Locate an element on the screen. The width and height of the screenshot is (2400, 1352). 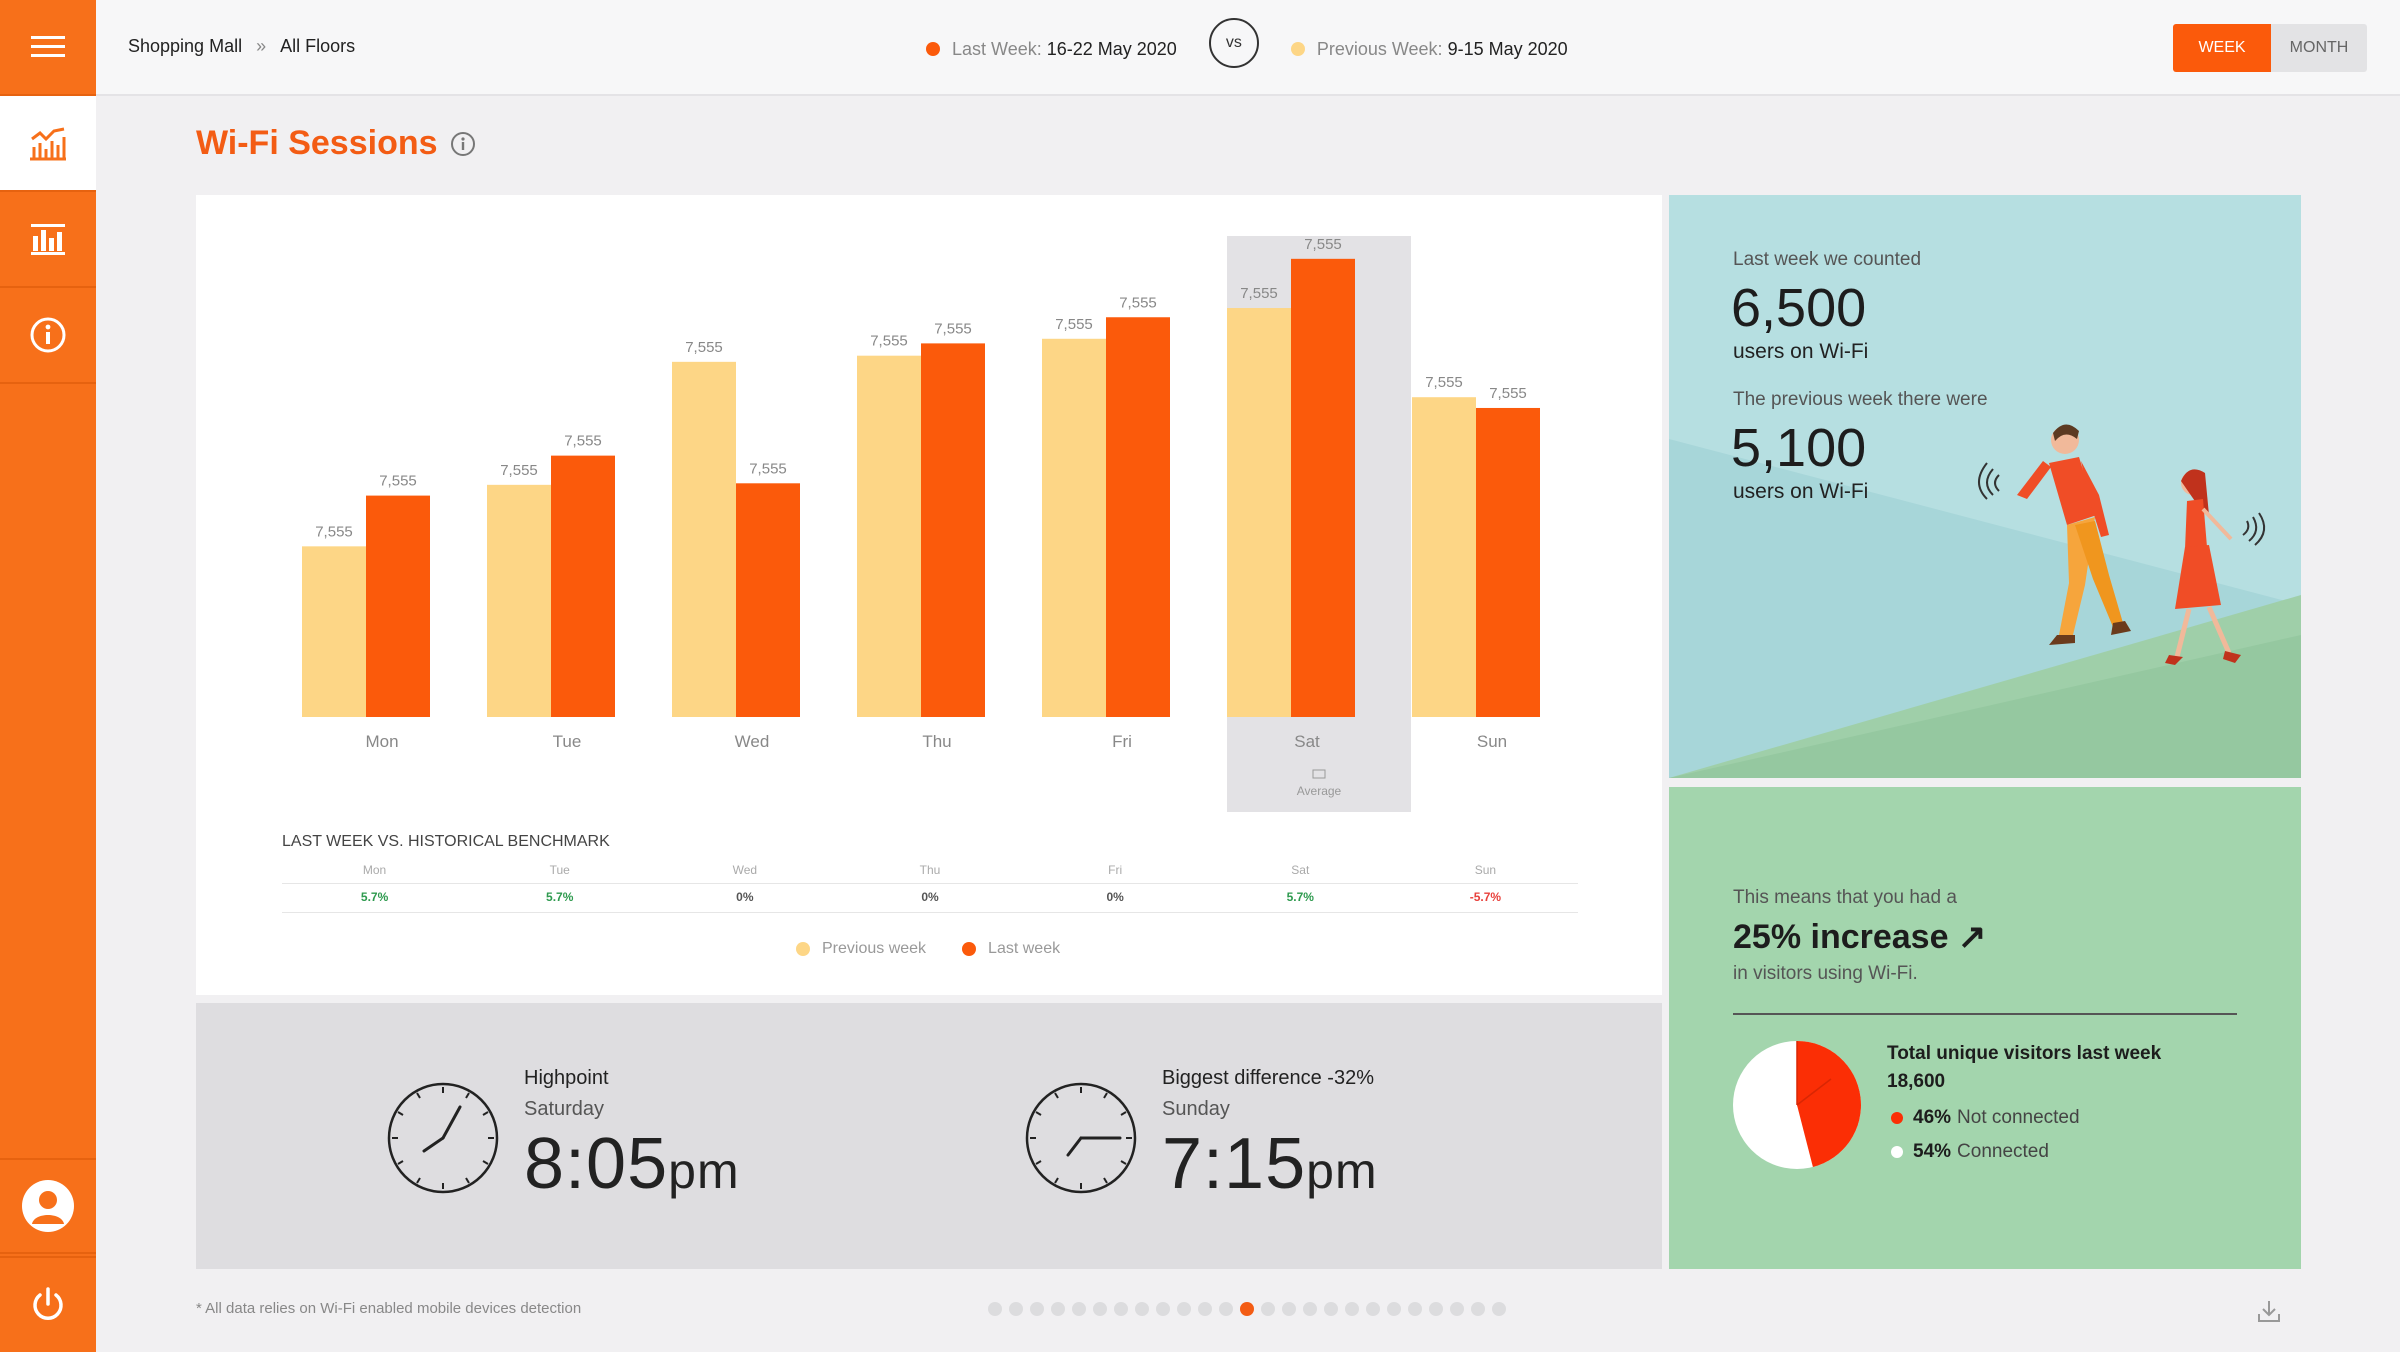
counted-unit: users on Wi-Fi is located at coordinates (1801, 351).